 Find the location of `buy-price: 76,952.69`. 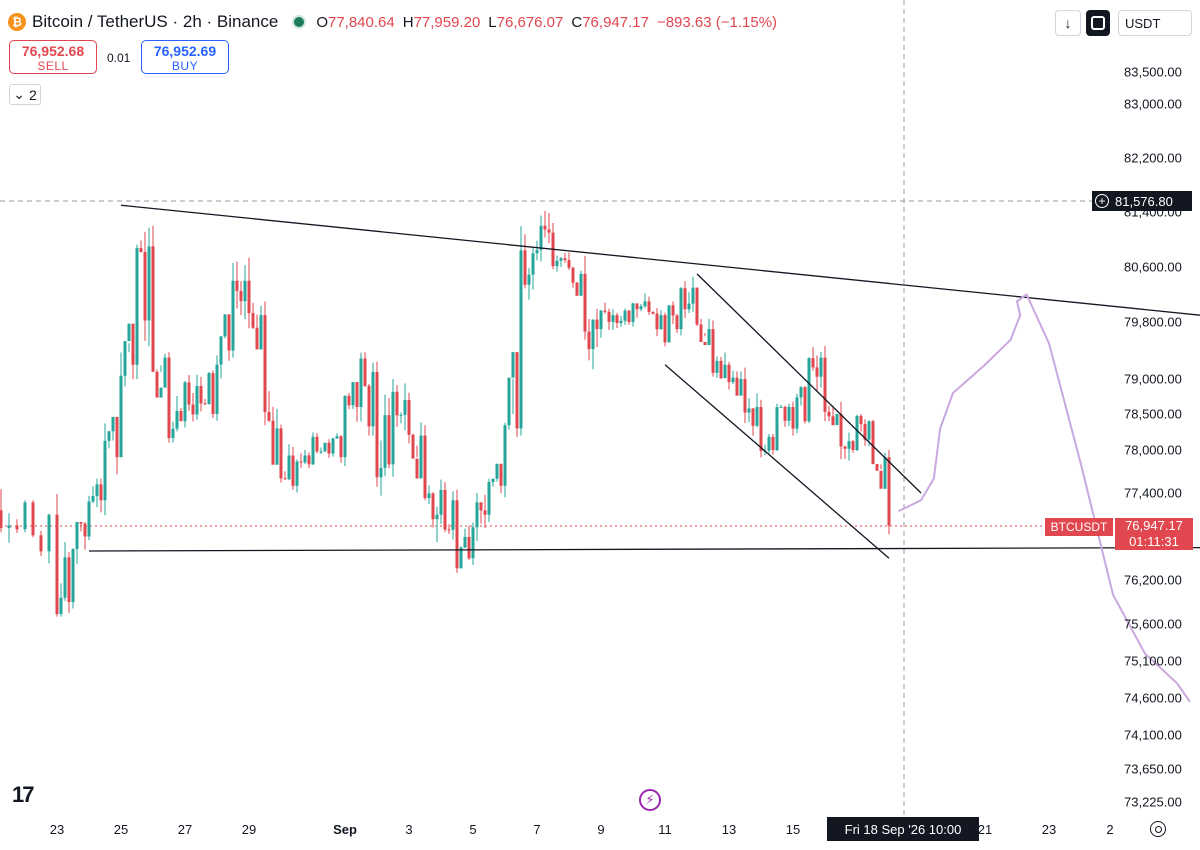

buy-price: 76,952.69 is located at coordinates (185, 51).